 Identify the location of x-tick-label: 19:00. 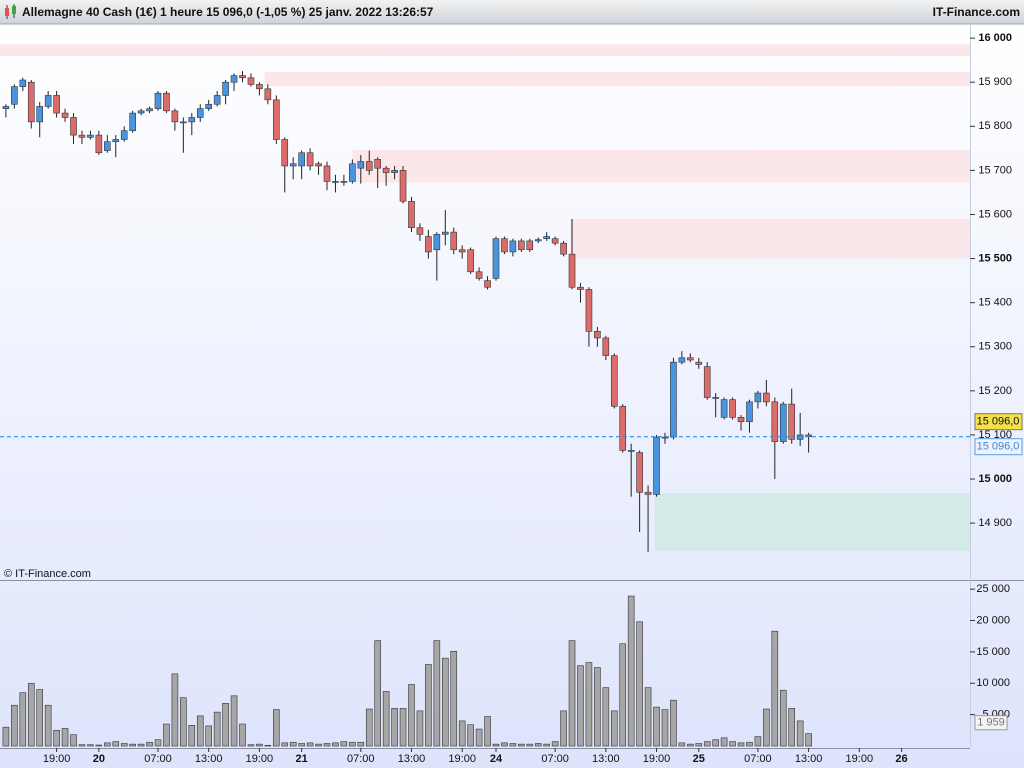
(260, 759).